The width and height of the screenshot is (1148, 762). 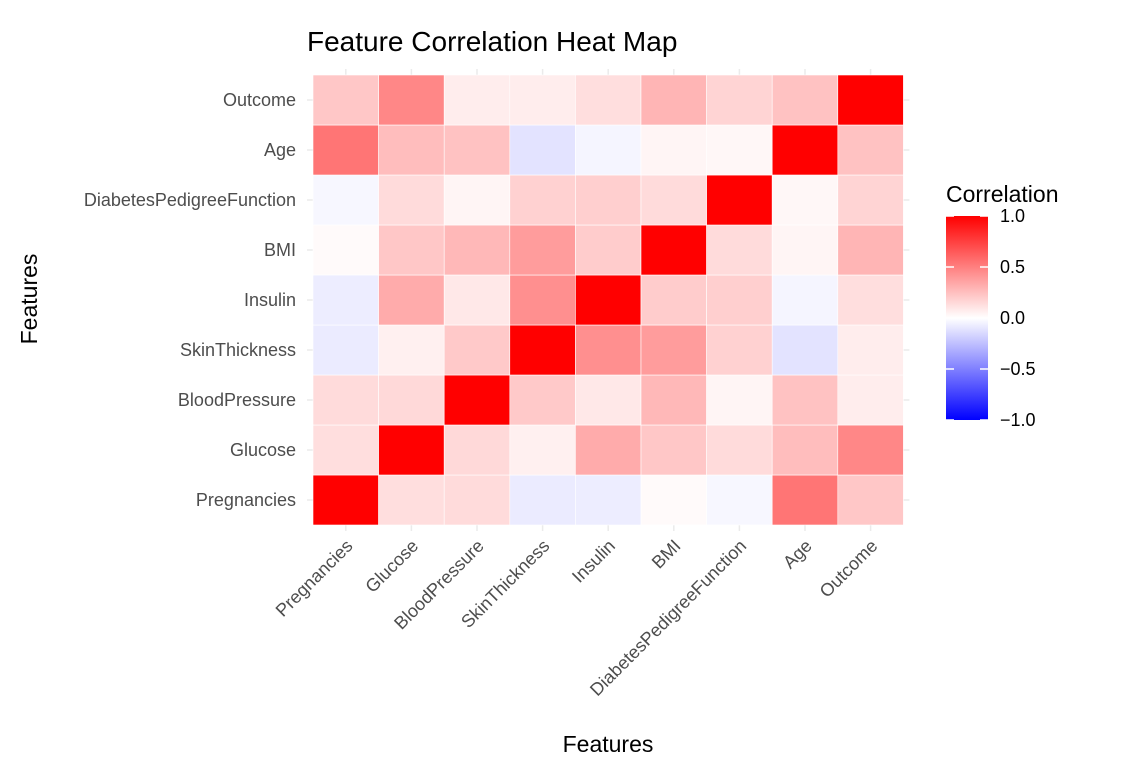 What do you see at coordinates (673, 100) in the screenshot?
I see `heatmap-cell-bmi-outcome` at bounding box center [673, 100].